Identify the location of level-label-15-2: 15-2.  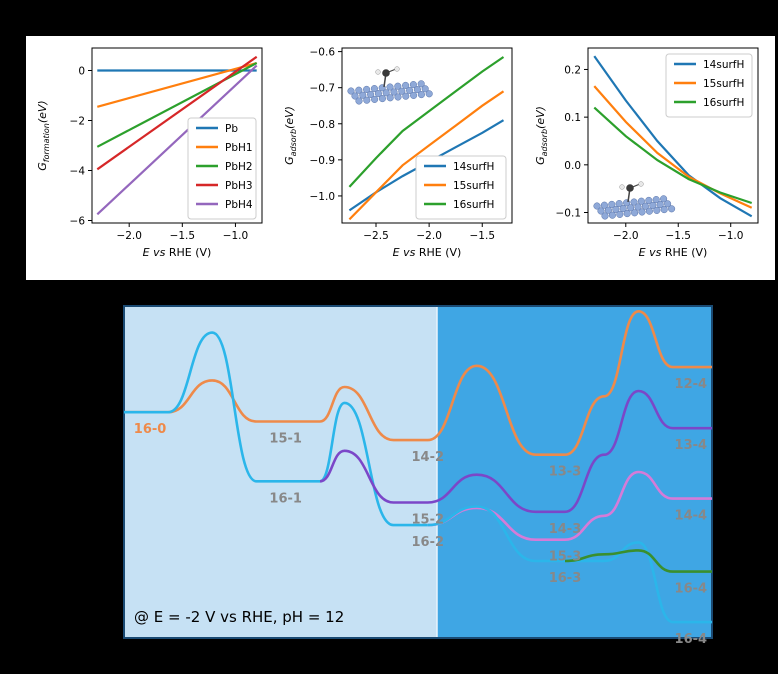
(428, 520).